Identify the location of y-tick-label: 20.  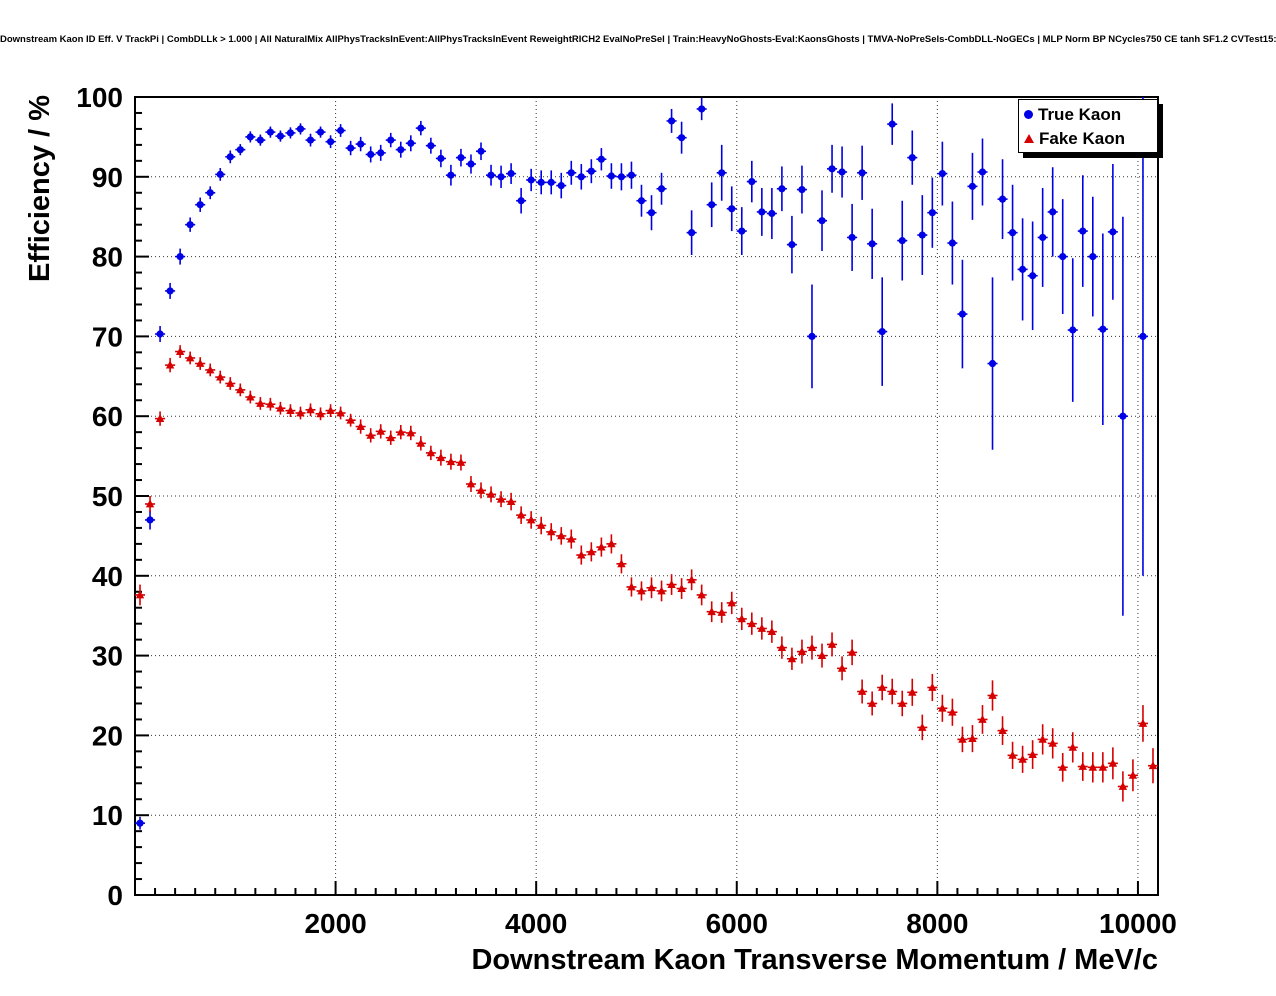
(107, 735).